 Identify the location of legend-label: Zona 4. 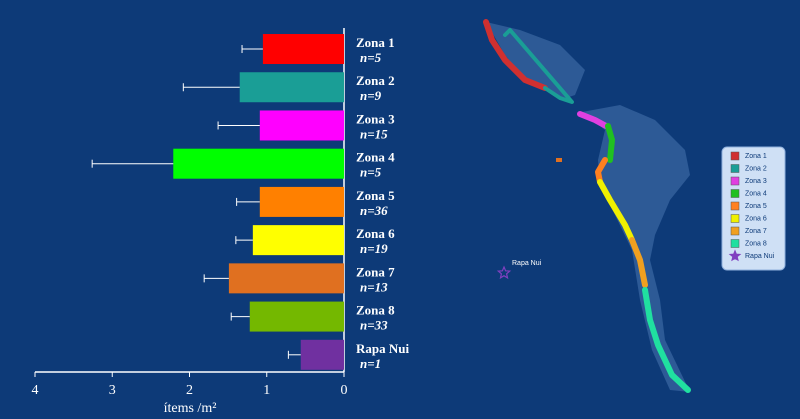
(756, 193).